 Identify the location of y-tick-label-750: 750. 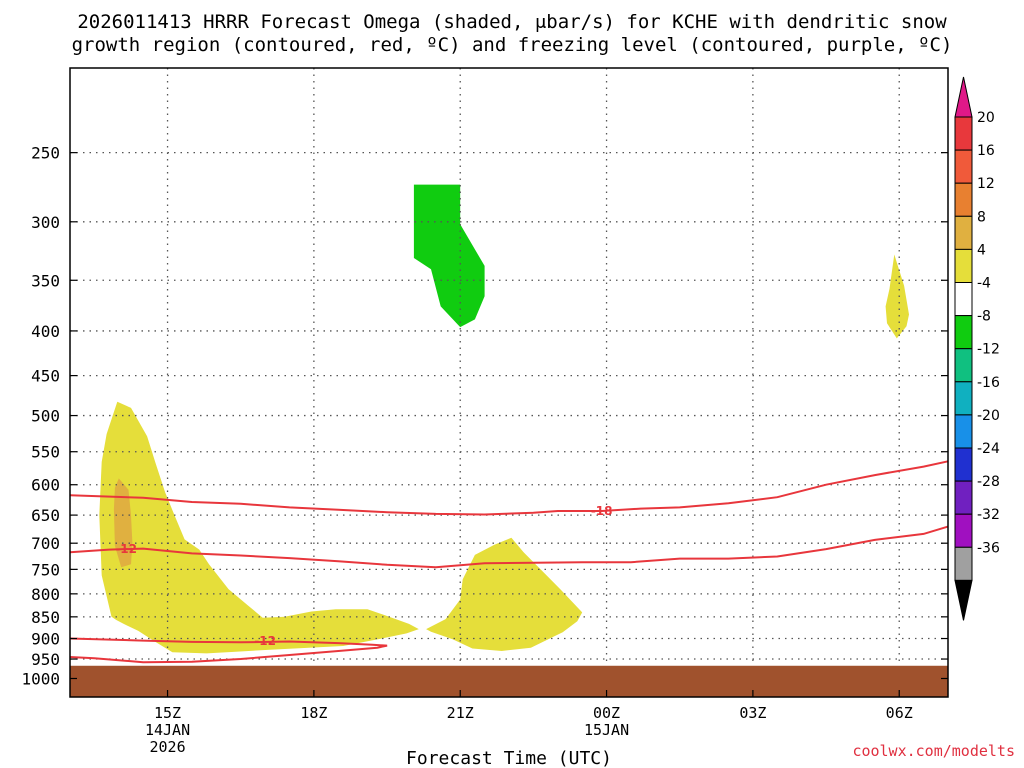
(45, 569).